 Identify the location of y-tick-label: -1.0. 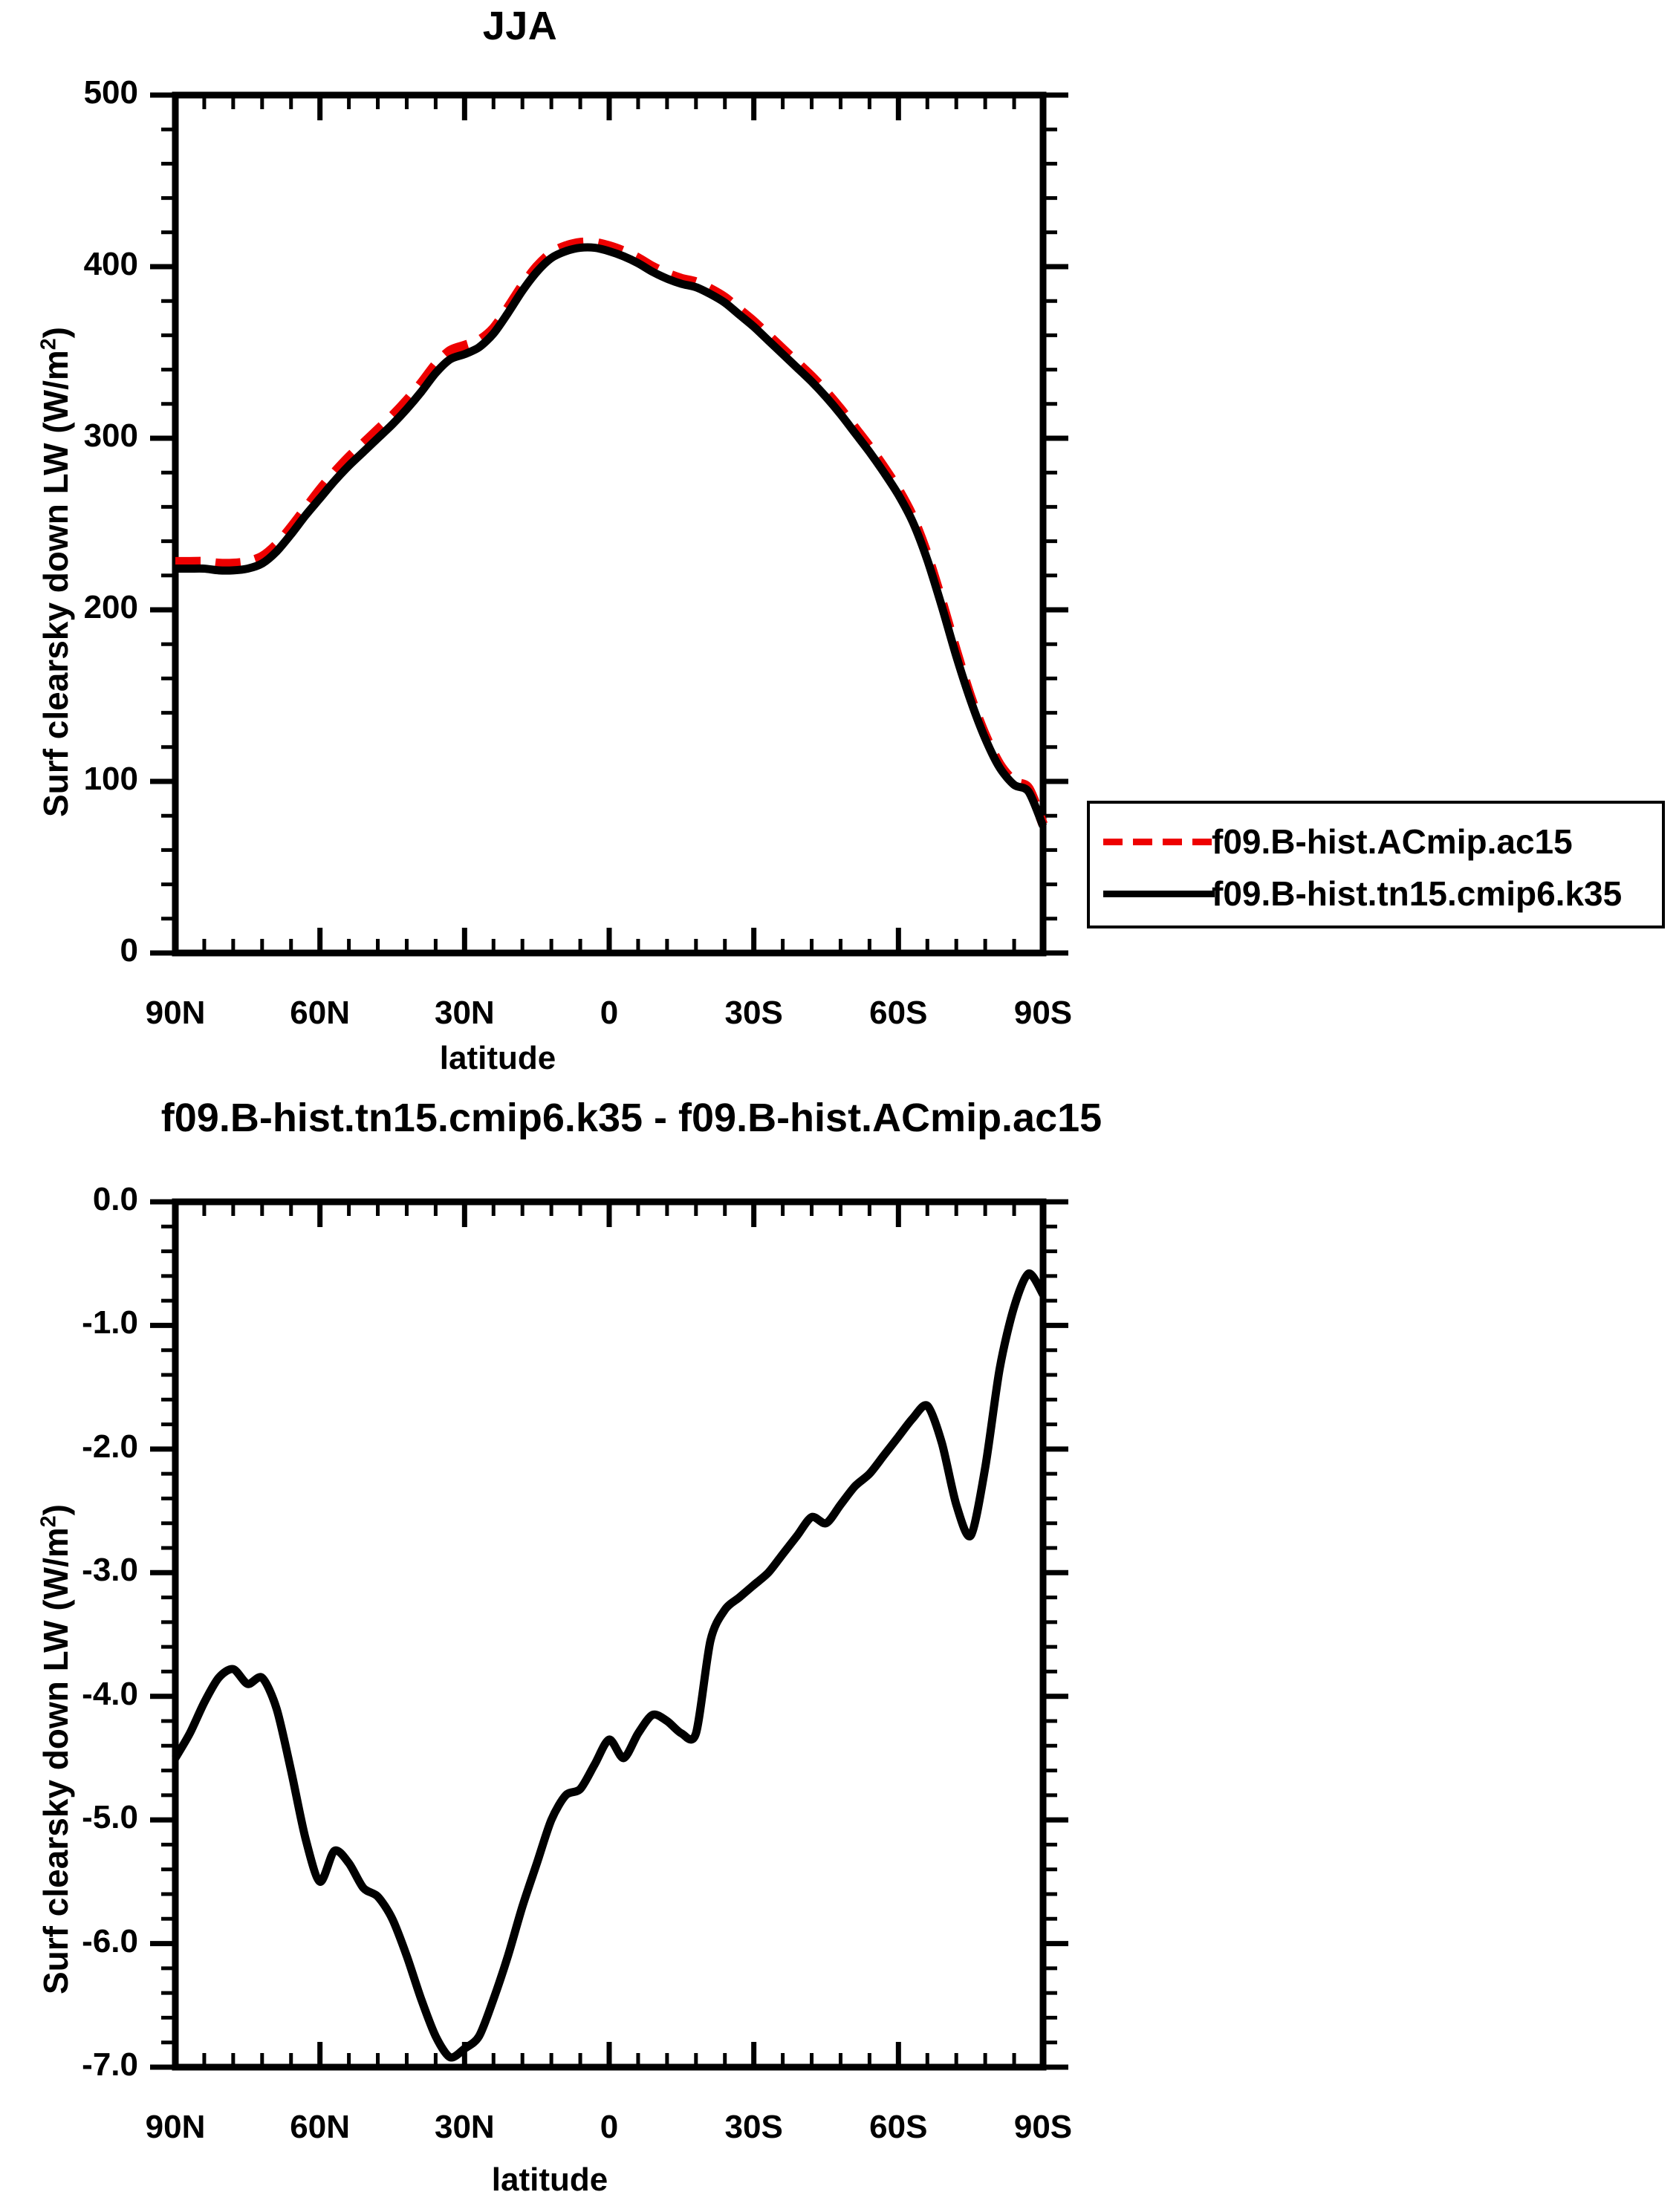
(110, 1322).